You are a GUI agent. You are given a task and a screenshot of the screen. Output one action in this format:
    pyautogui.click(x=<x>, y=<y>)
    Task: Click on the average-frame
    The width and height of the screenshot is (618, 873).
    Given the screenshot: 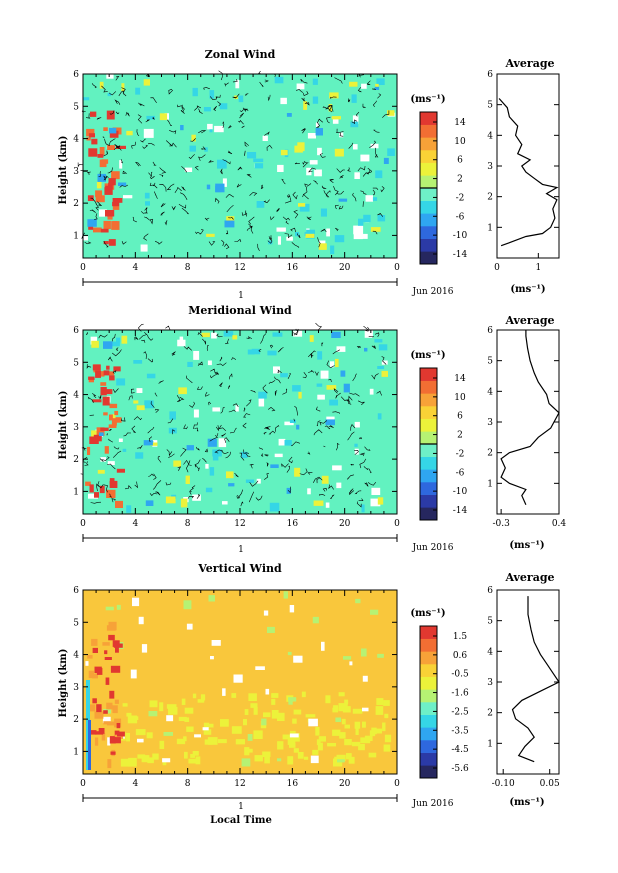 What is the action you would take?
    pyautogui.click(x=528, y=422)
    